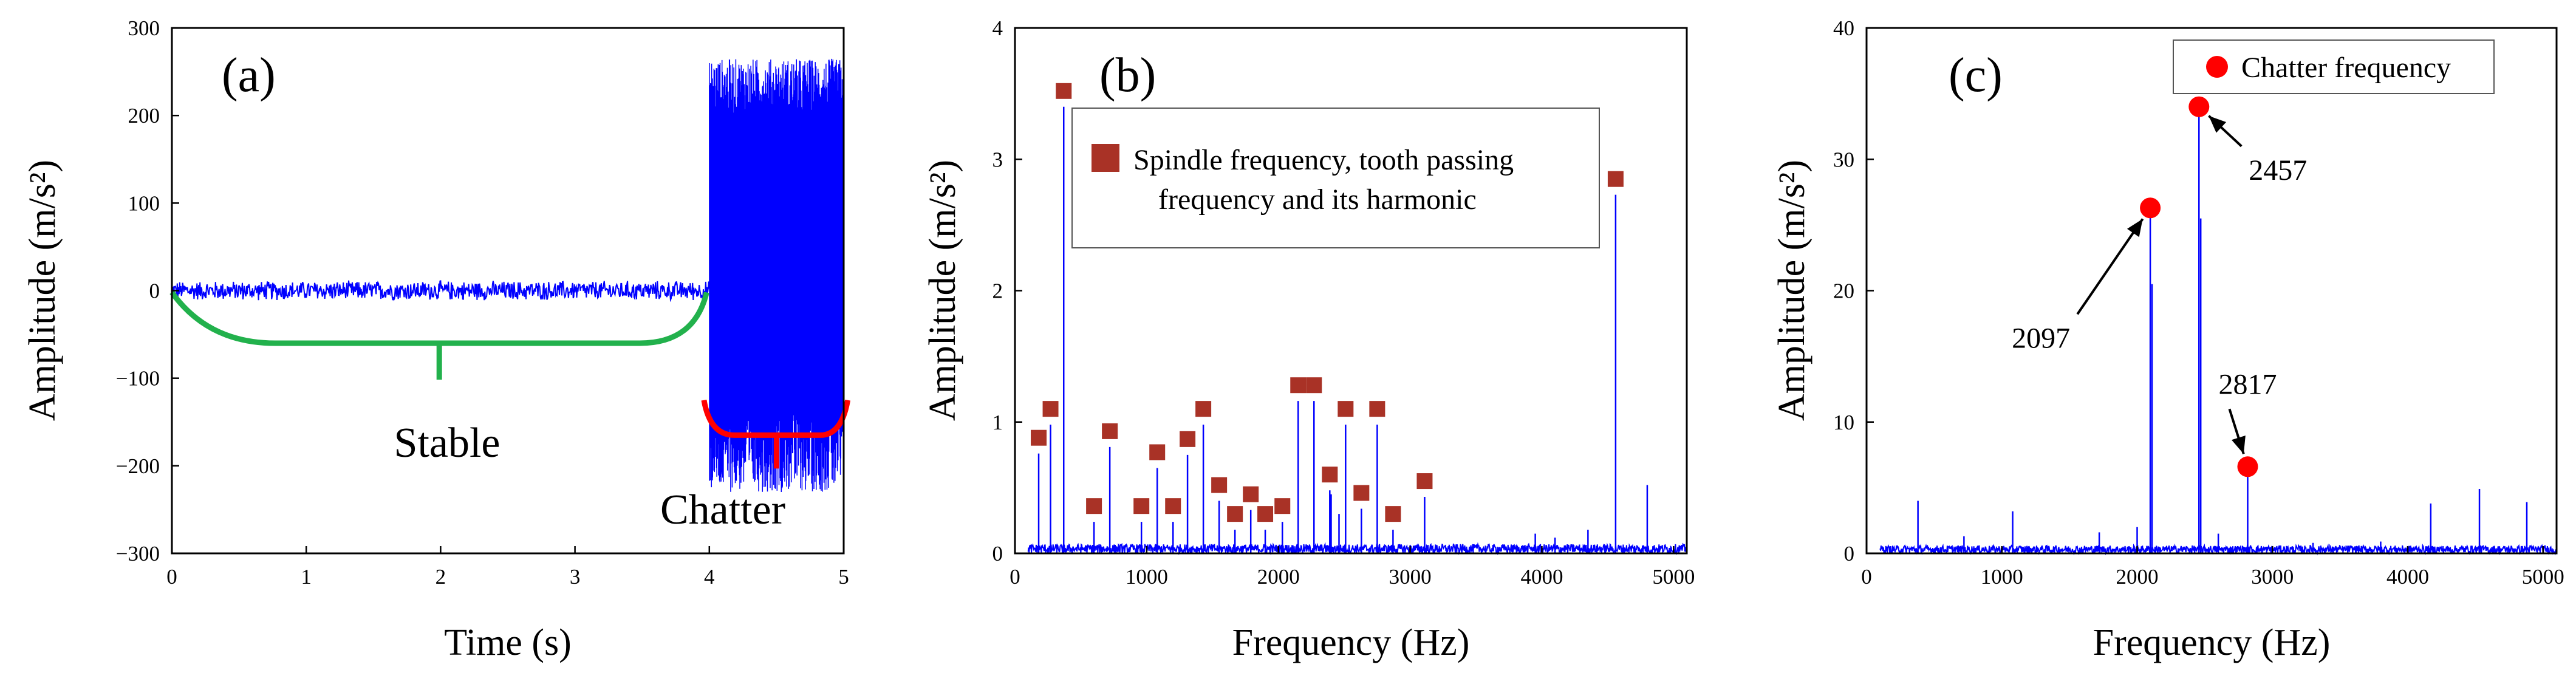 The height and width of the screenshot is (687, 2576). Describe the element at coordinates (843, 577) in the screenshot. I see `x-tick-label: 5` at that location.